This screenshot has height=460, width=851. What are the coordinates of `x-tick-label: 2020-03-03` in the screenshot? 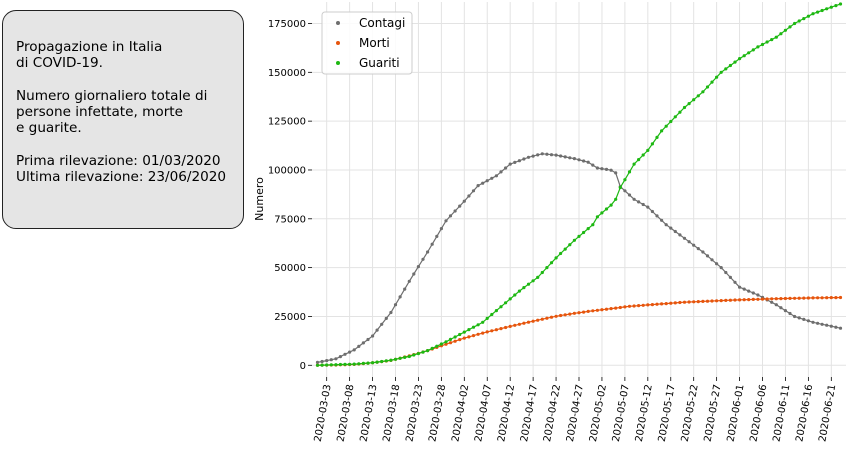 It's located at (323, 413).